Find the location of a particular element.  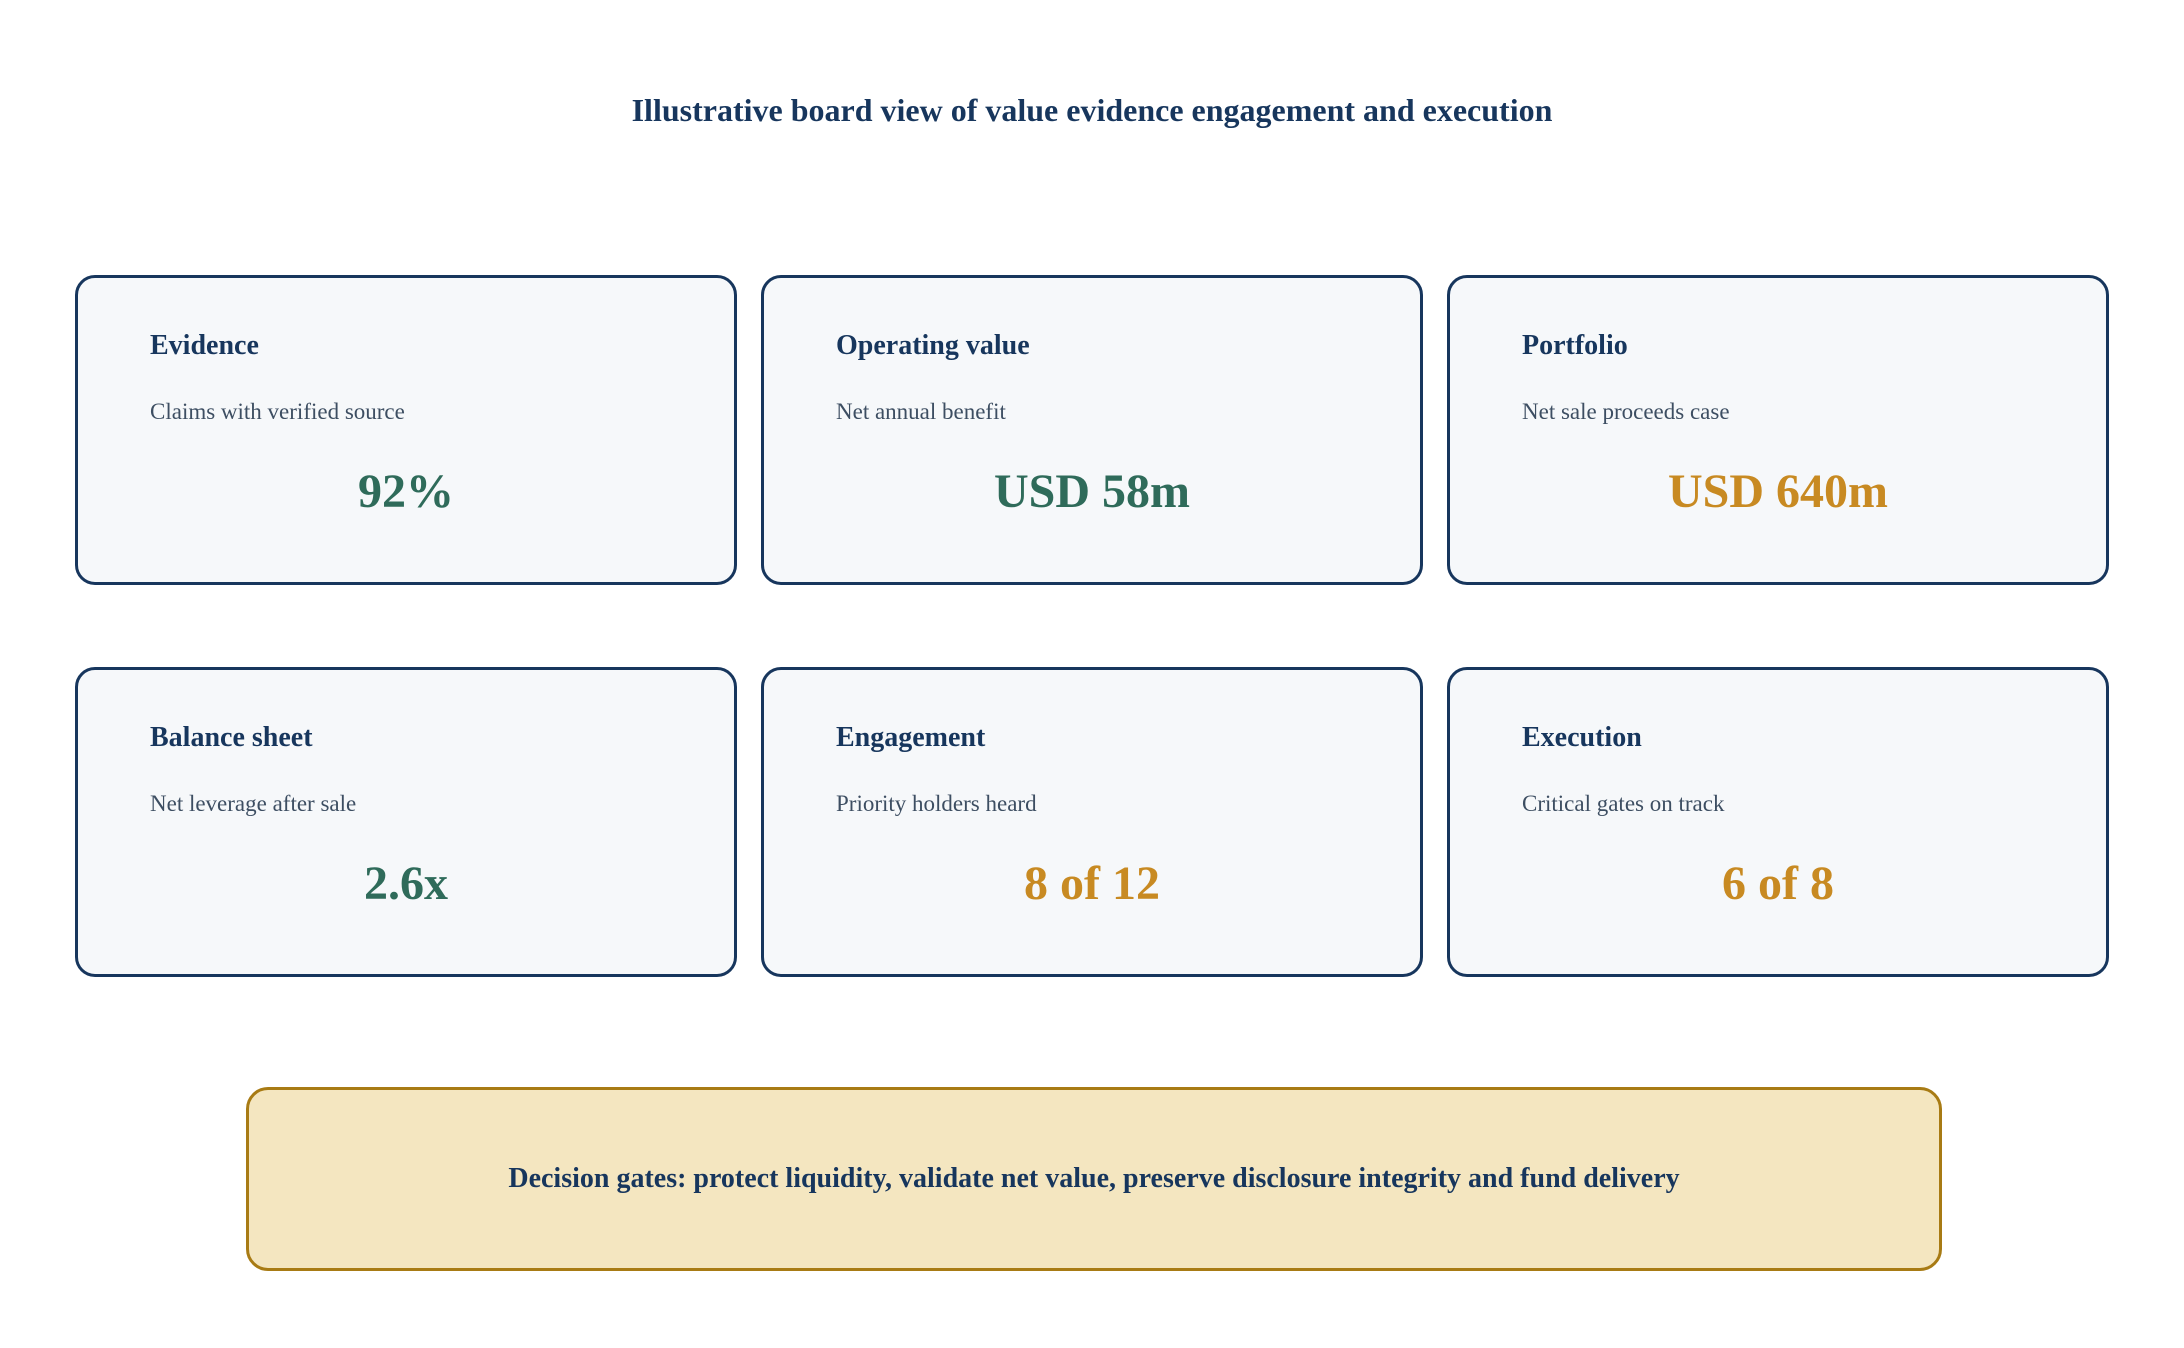

card-label: Evidence is located at coordinates (204, 345).